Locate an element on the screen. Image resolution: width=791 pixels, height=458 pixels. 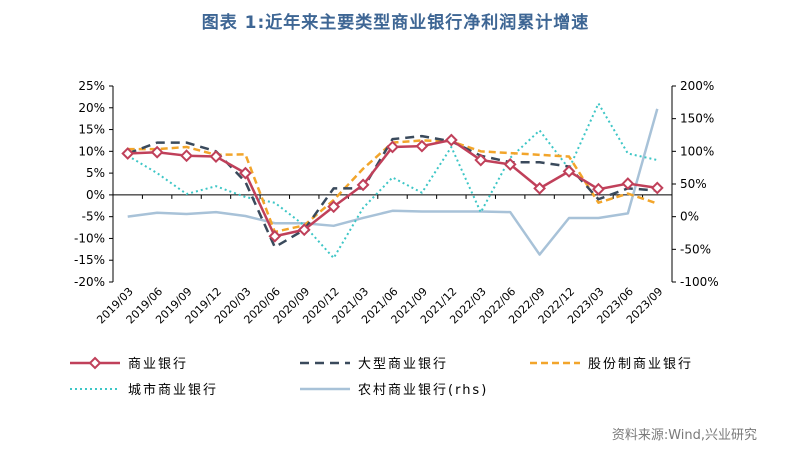
y-left-tick-label: 0% is located at coordinates (95, 195).